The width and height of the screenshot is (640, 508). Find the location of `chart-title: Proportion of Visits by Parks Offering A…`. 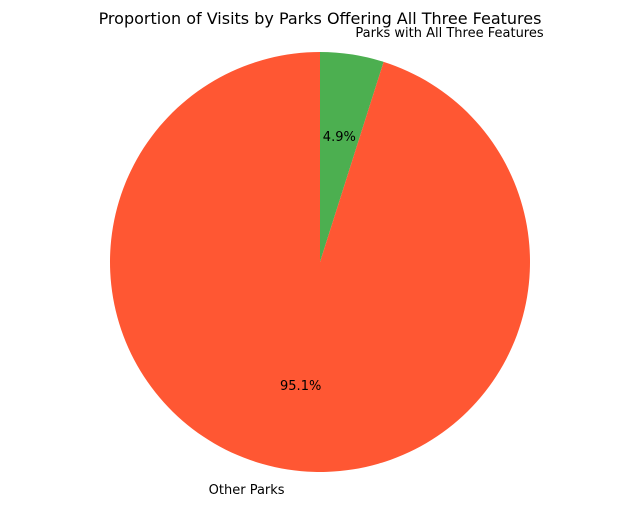

chart-title: Proportion of Visits by Parks Offering A… is located at coordinates (320, 18).